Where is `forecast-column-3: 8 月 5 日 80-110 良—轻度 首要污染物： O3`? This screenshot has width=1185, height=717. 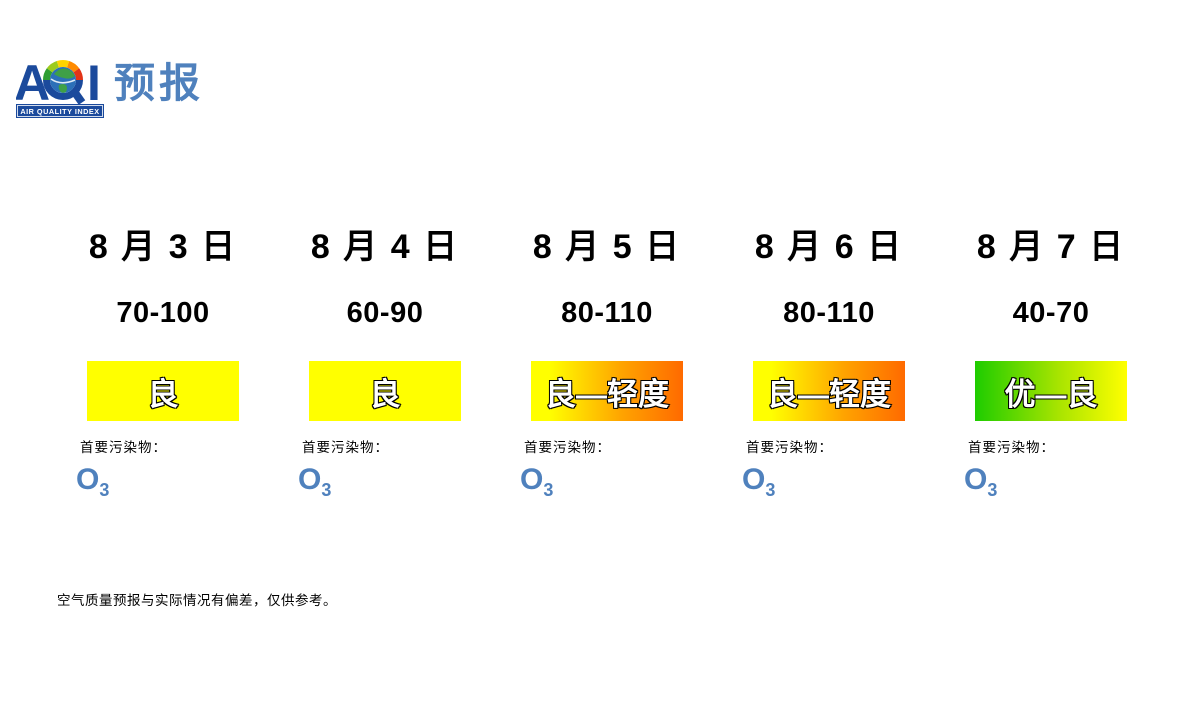 forecast-column-3: 8 月 5 日 80-110 良—轻度 首要污染物： O3 is located at coordinates (607, 366).